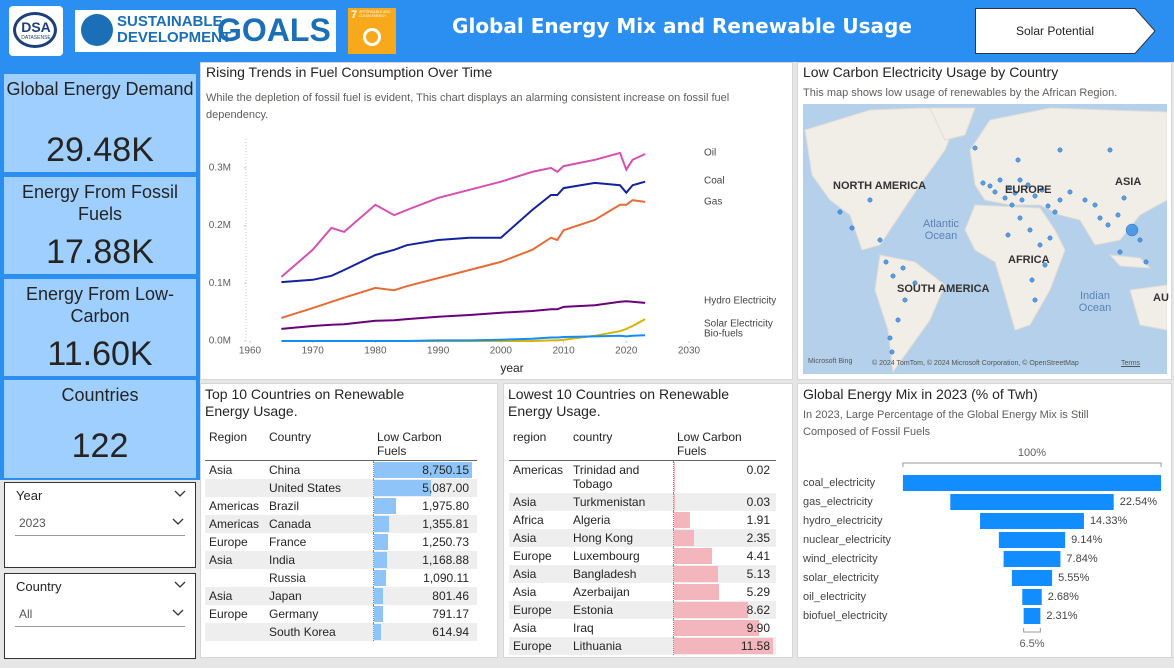  What do you see at coordinates (723, 574) in the screenshot?
I see `value-cell: 5.13` at bounding box center [723, 574].